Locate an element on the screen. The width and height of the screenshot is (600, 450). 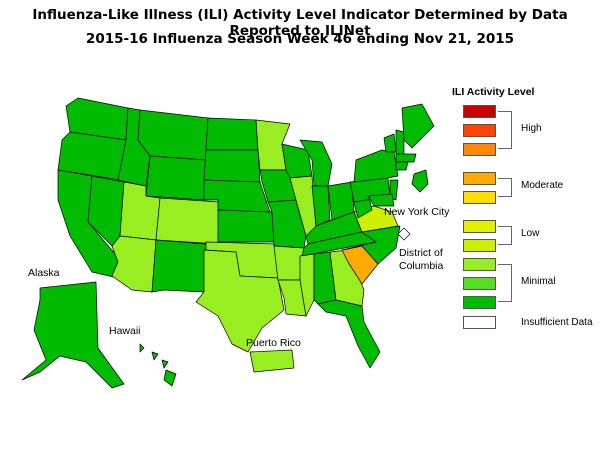
bracket-minimal is located at coordinates (505, 283).